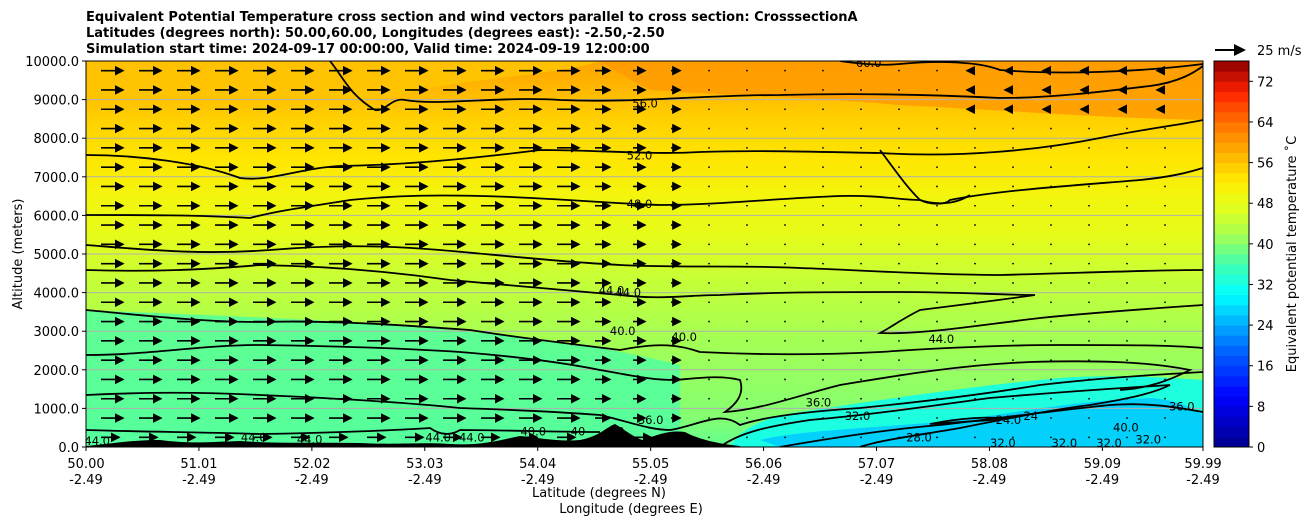 Image resolution: width=1308 pixels, height=526 pixels. Describe the element at coordinates (85, 464) in the screenshot. I see `x-tick-label-lat: 50.00` at that location.